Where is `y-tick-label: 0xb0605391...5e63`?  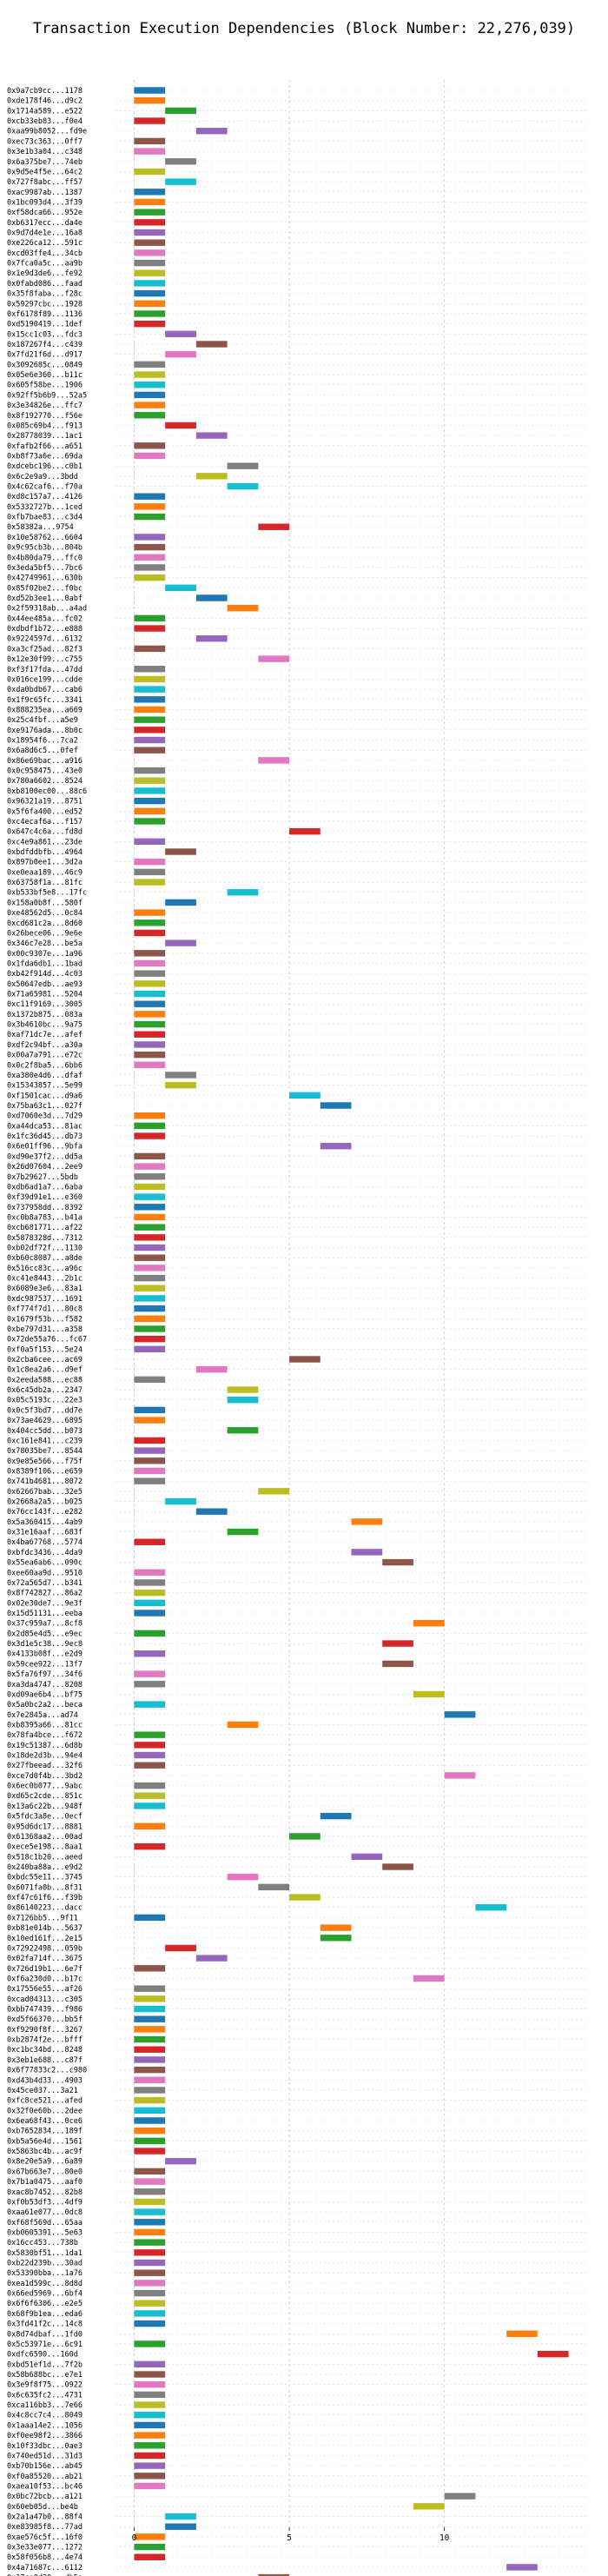
y-tick-label: 0xb0605391...5e63 is located at coordinates (45, 2232).